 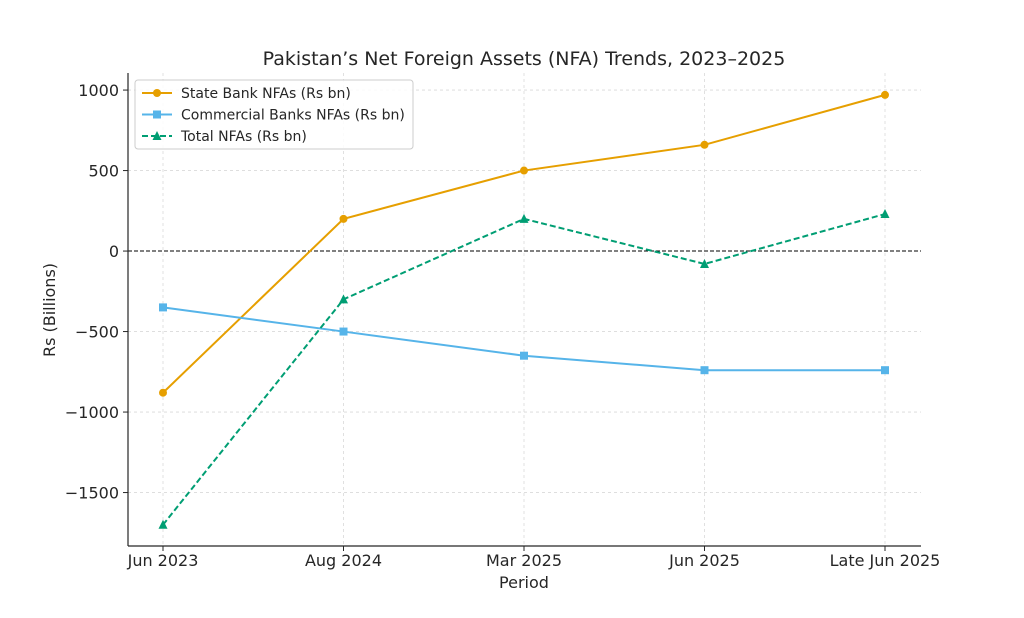 I want to click on x-tick-label: Late Jun 2025, so click(x=885, y=560).